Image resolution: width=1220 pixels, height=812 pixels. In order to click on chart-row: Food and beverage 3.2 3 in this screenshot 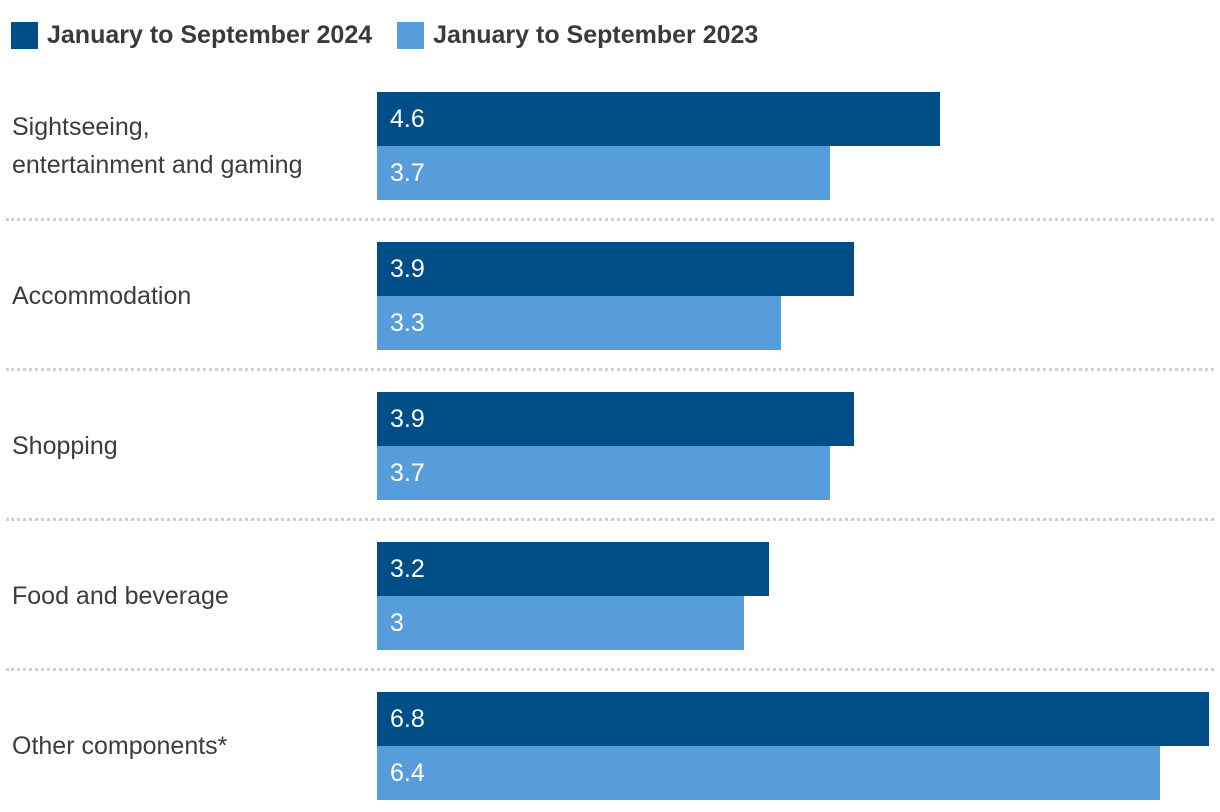, I will do `click(610, 596)`.